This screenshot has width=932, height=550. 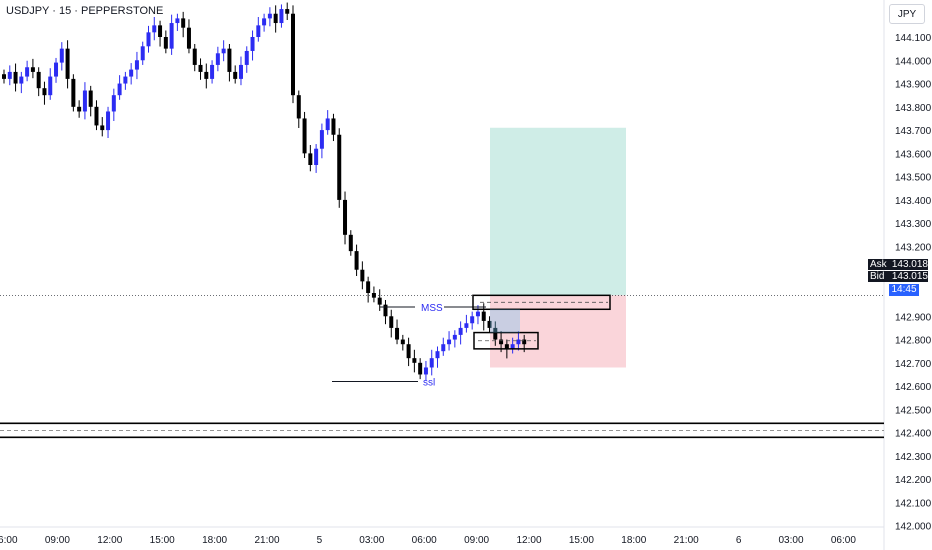 I want to click on order-block-lower, so click(x=506, y=340).